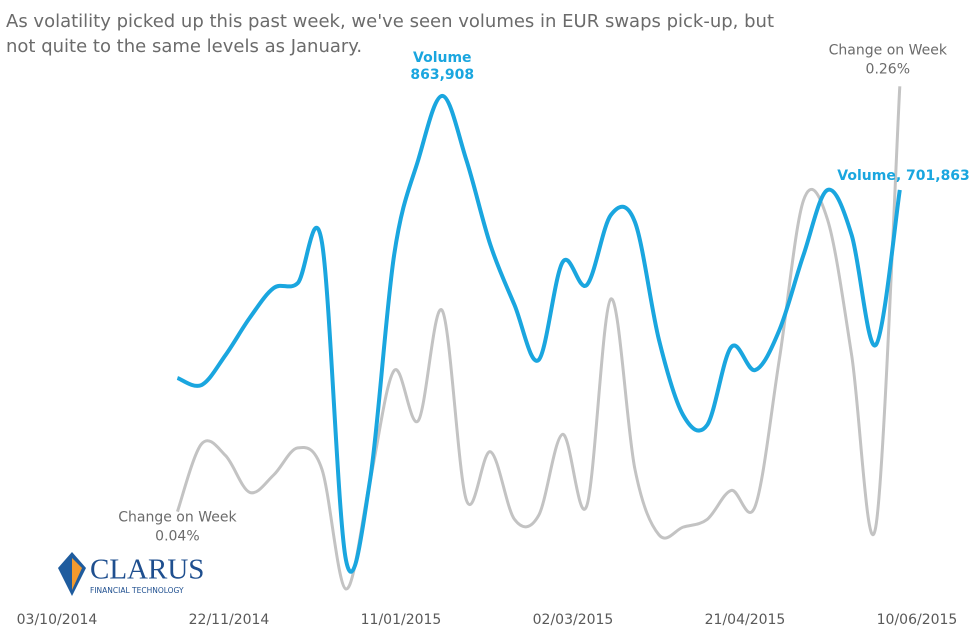 This screenshot has width=976, height=637. I want to click on value-label: 0.26%, so click(888, 69).